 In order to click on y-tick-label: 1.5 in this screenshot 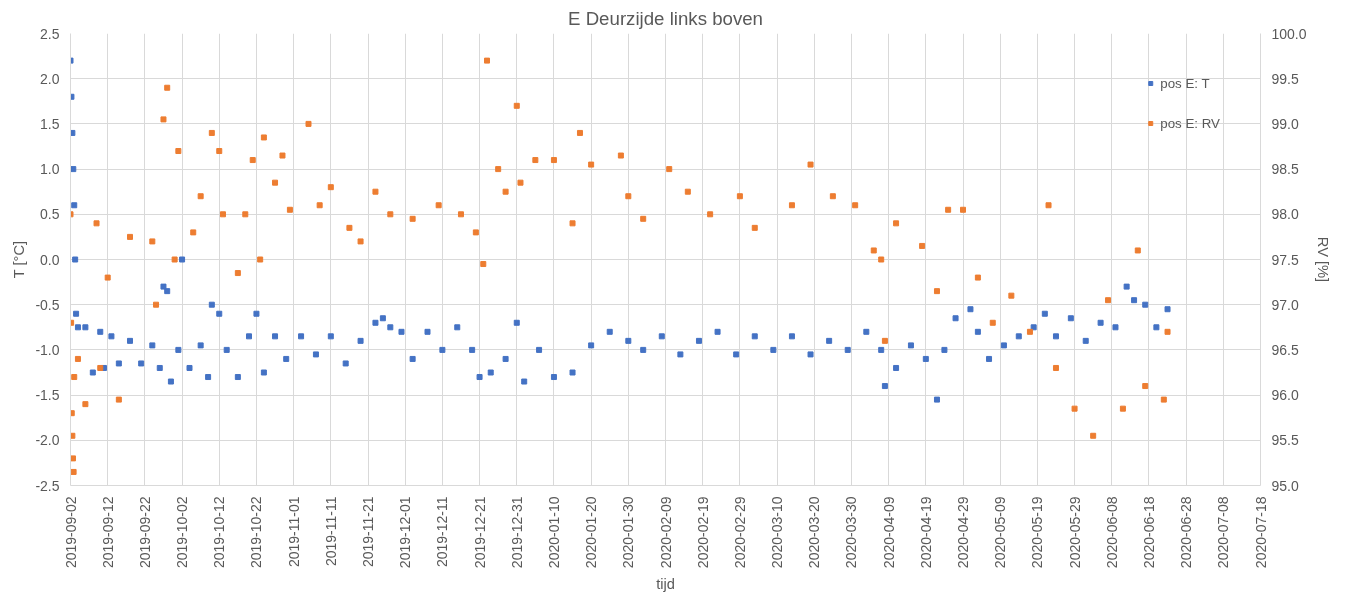, I will do `click(50, 123)`.